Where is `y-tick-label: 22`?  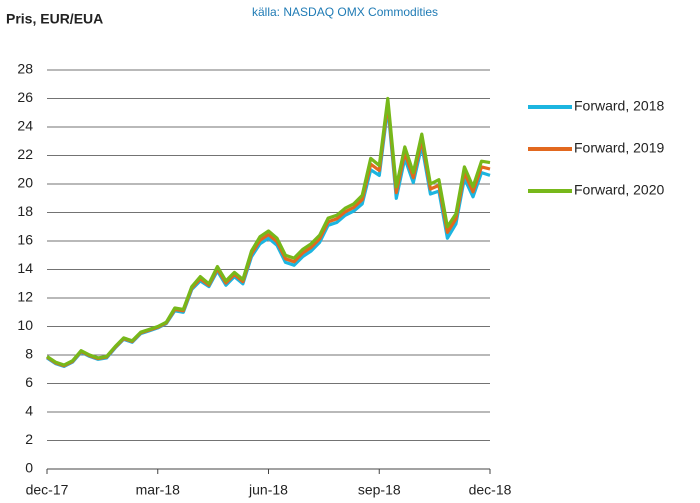 y-tick-label: 22 is located at coordinates (25, 154).